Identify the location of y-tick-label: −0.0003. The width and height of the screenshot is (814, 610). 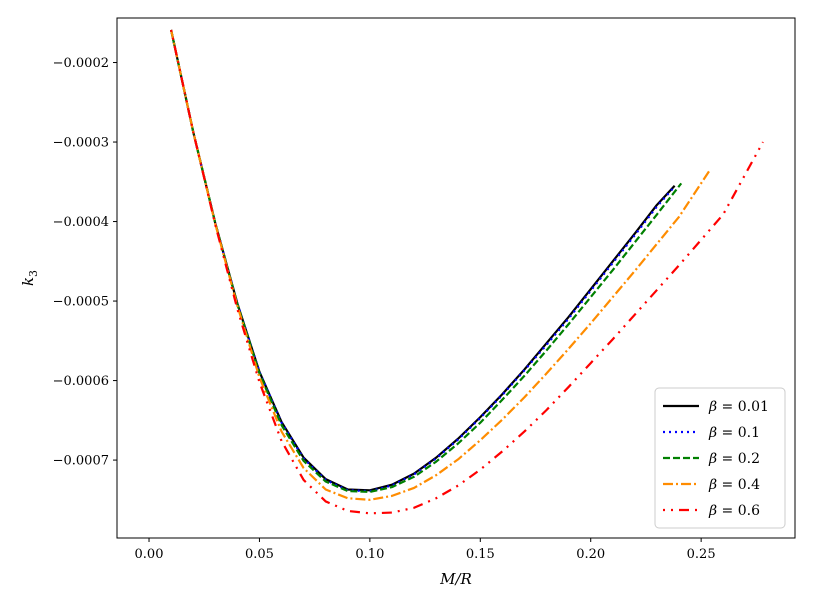
(81, 143).